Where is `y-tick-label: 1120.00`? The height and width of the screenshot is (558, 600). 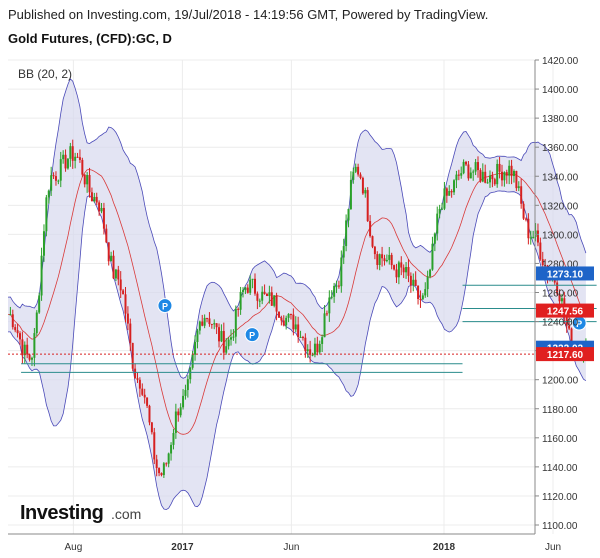 y-tick-label: 1120.00 is located at coordinates (560, 497).